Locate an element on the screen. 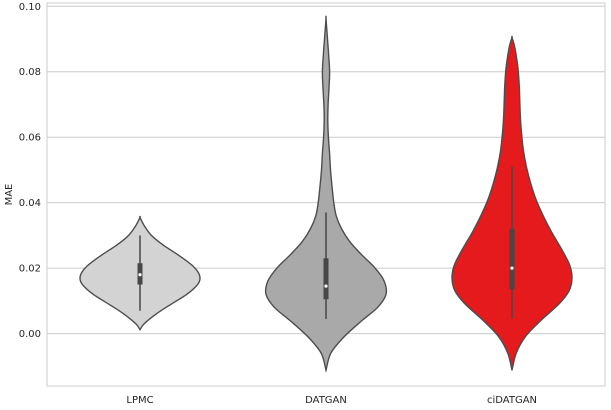 The height and width of the screenshot is (410, 611). y-tick-label: 0.06 is located at coordinates (30, 138).